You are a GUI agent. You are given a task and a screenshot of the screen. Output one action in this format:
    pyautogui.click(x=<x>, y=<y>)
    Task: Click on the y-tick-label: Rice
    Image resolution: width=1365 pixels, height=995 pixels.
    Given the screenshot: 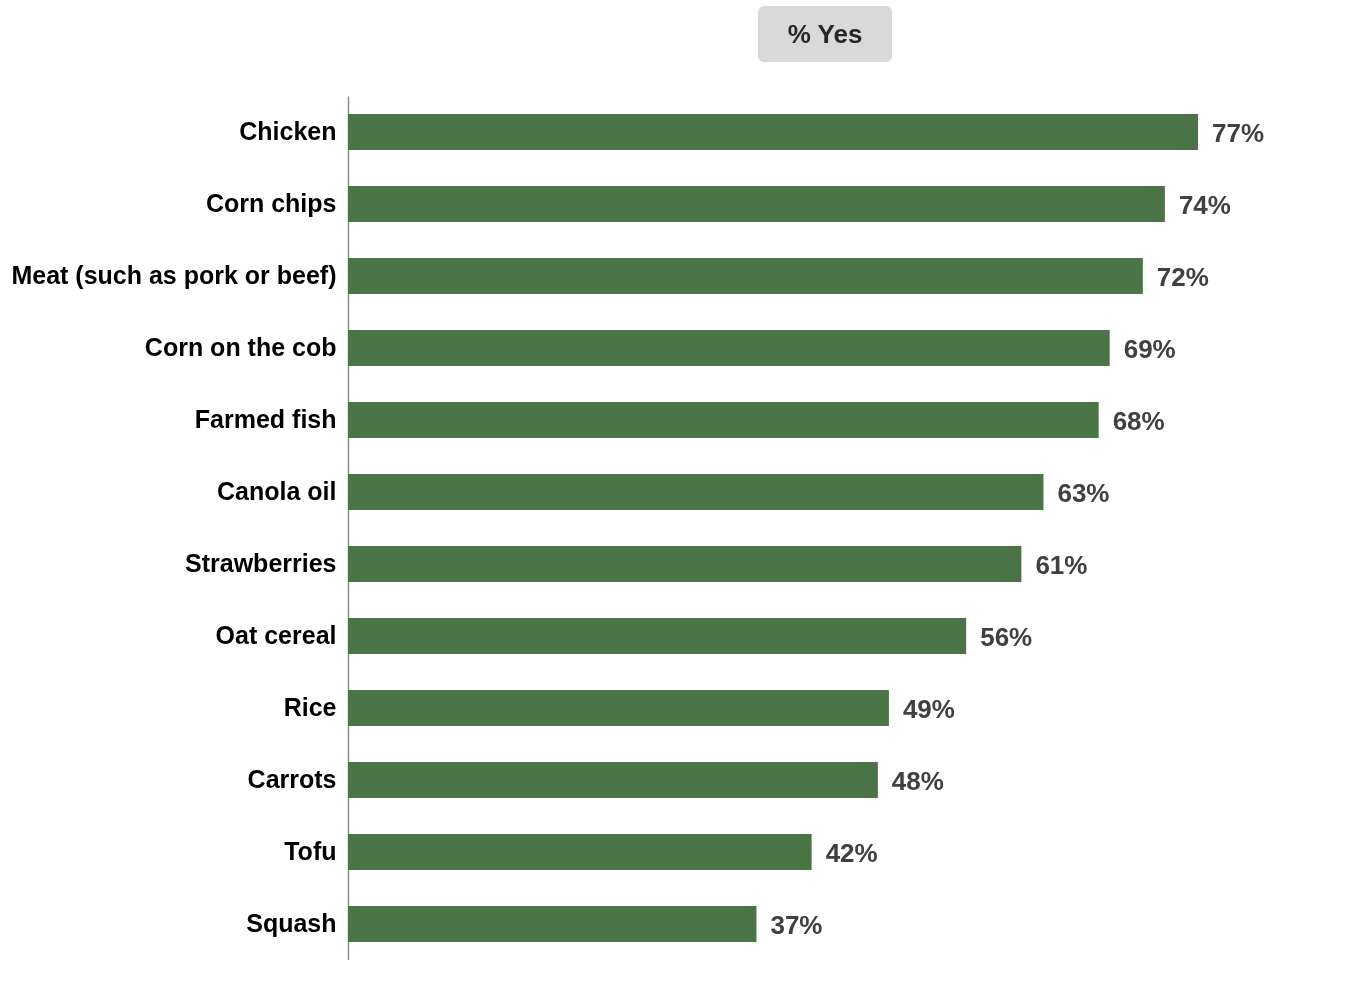 What is the action you would take?
    pyautogui.click(x=310, y=707)
    